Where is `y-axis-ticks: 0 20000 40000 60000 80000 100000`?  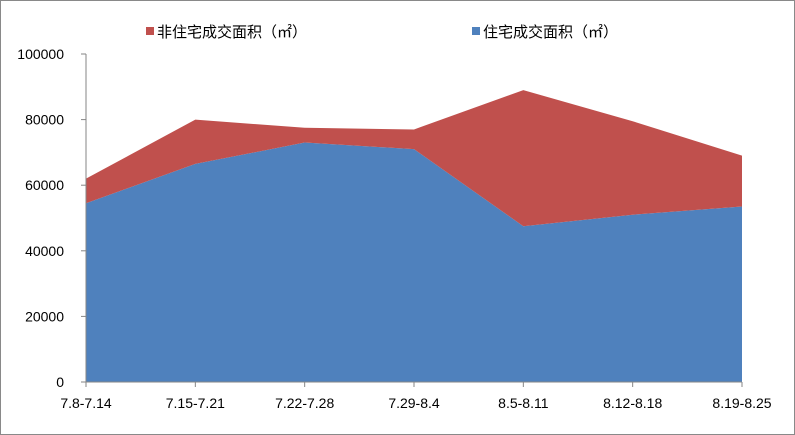 y-axis-ticks: 0 20000 40000 60000 80000 100000 is located at coordinates (51, 218).